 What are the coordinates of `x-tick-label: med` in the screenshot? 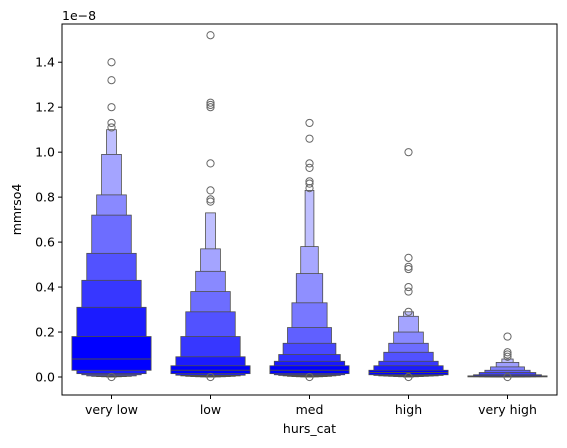 It's located at (310, 409).